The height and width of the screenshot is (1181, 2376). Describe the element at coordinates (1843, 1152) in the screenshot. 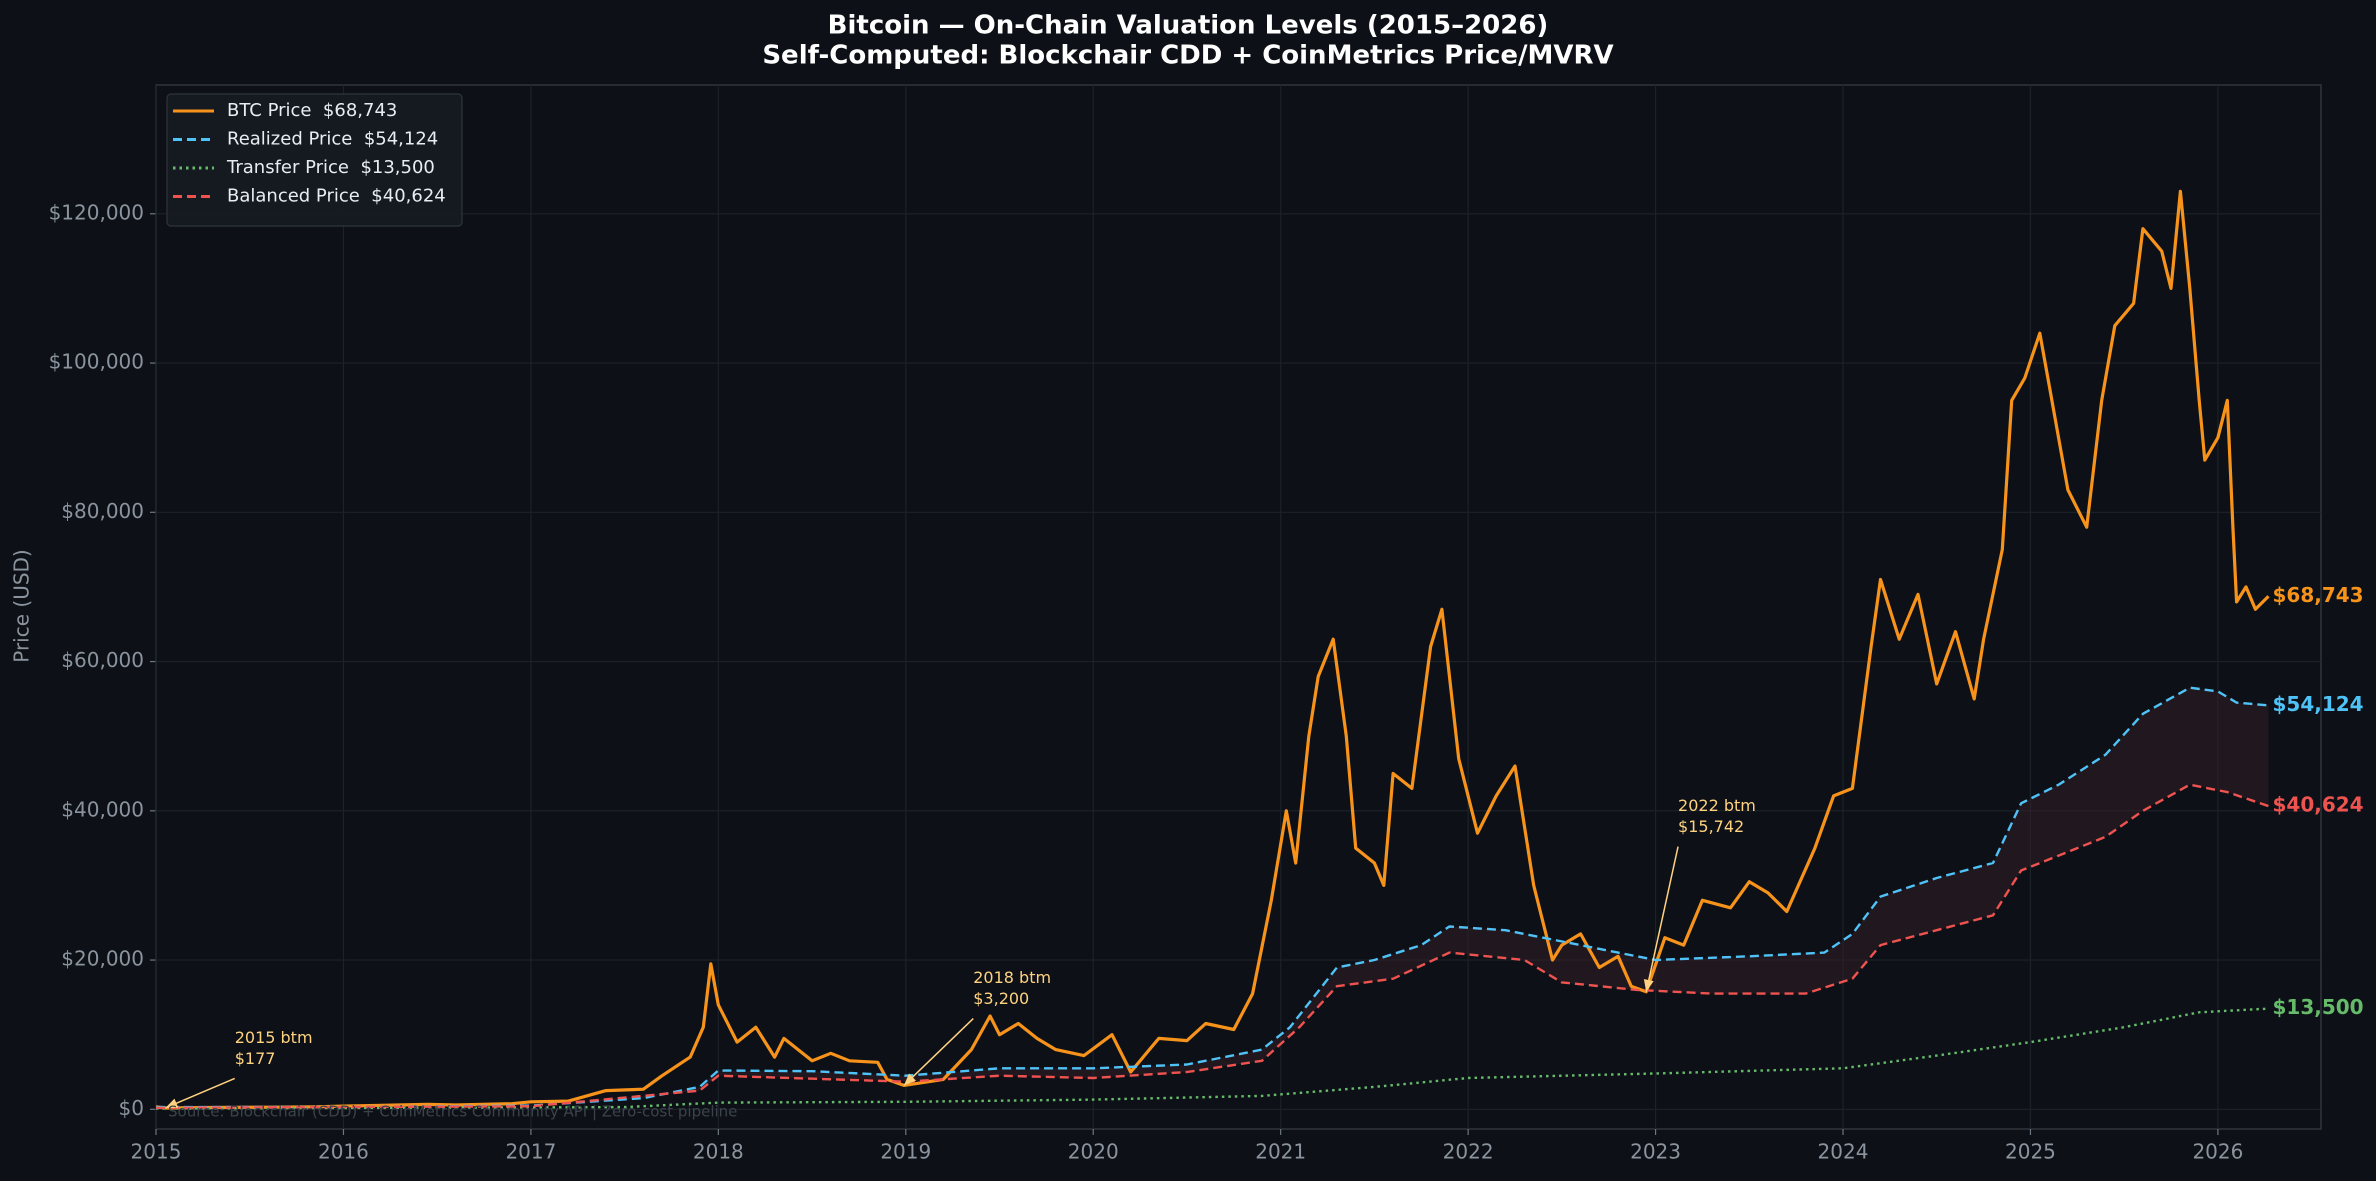

I see `x-tick-label: 2024` at that location.